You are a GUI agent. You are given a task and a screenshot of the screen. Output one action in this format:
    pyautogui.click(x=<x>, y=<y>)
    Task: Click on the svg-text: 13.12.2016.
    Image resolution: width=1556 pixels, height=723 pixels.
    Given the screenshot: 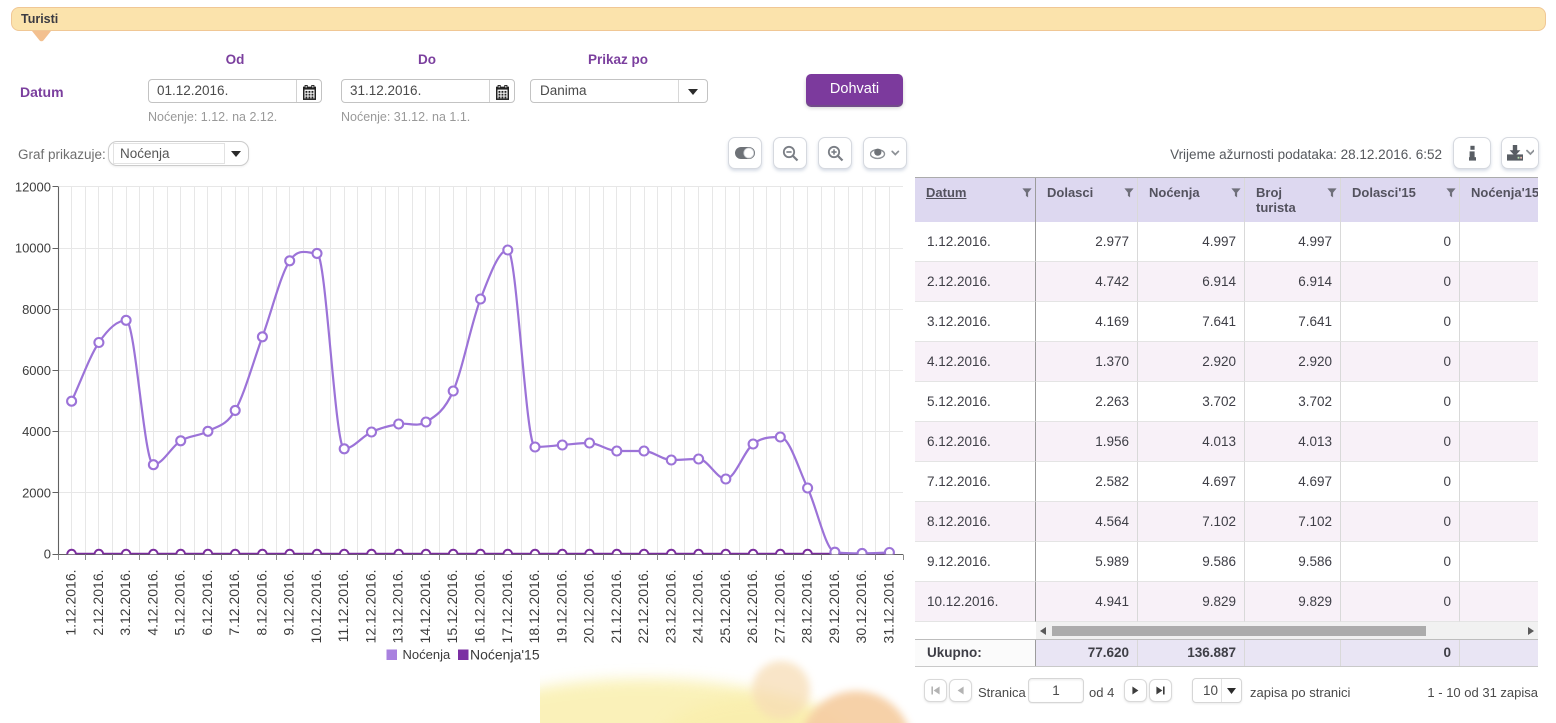 What is the action you would take?
    pyautogui.click(x=398, y=607)
    